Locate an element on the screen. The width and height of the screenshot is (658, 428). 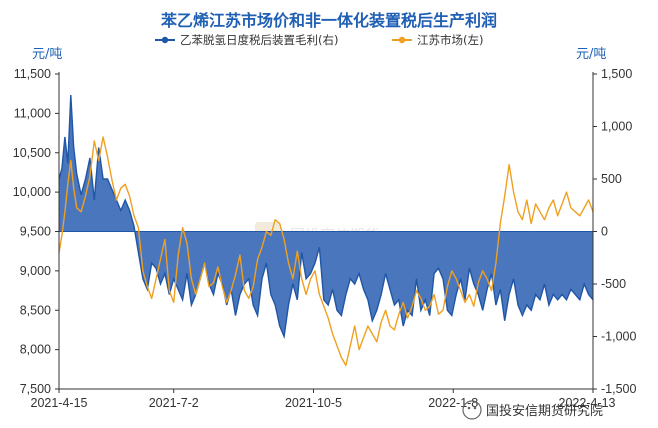
left-tick-label-6: 8,500 is located at coordinates (35, 310).